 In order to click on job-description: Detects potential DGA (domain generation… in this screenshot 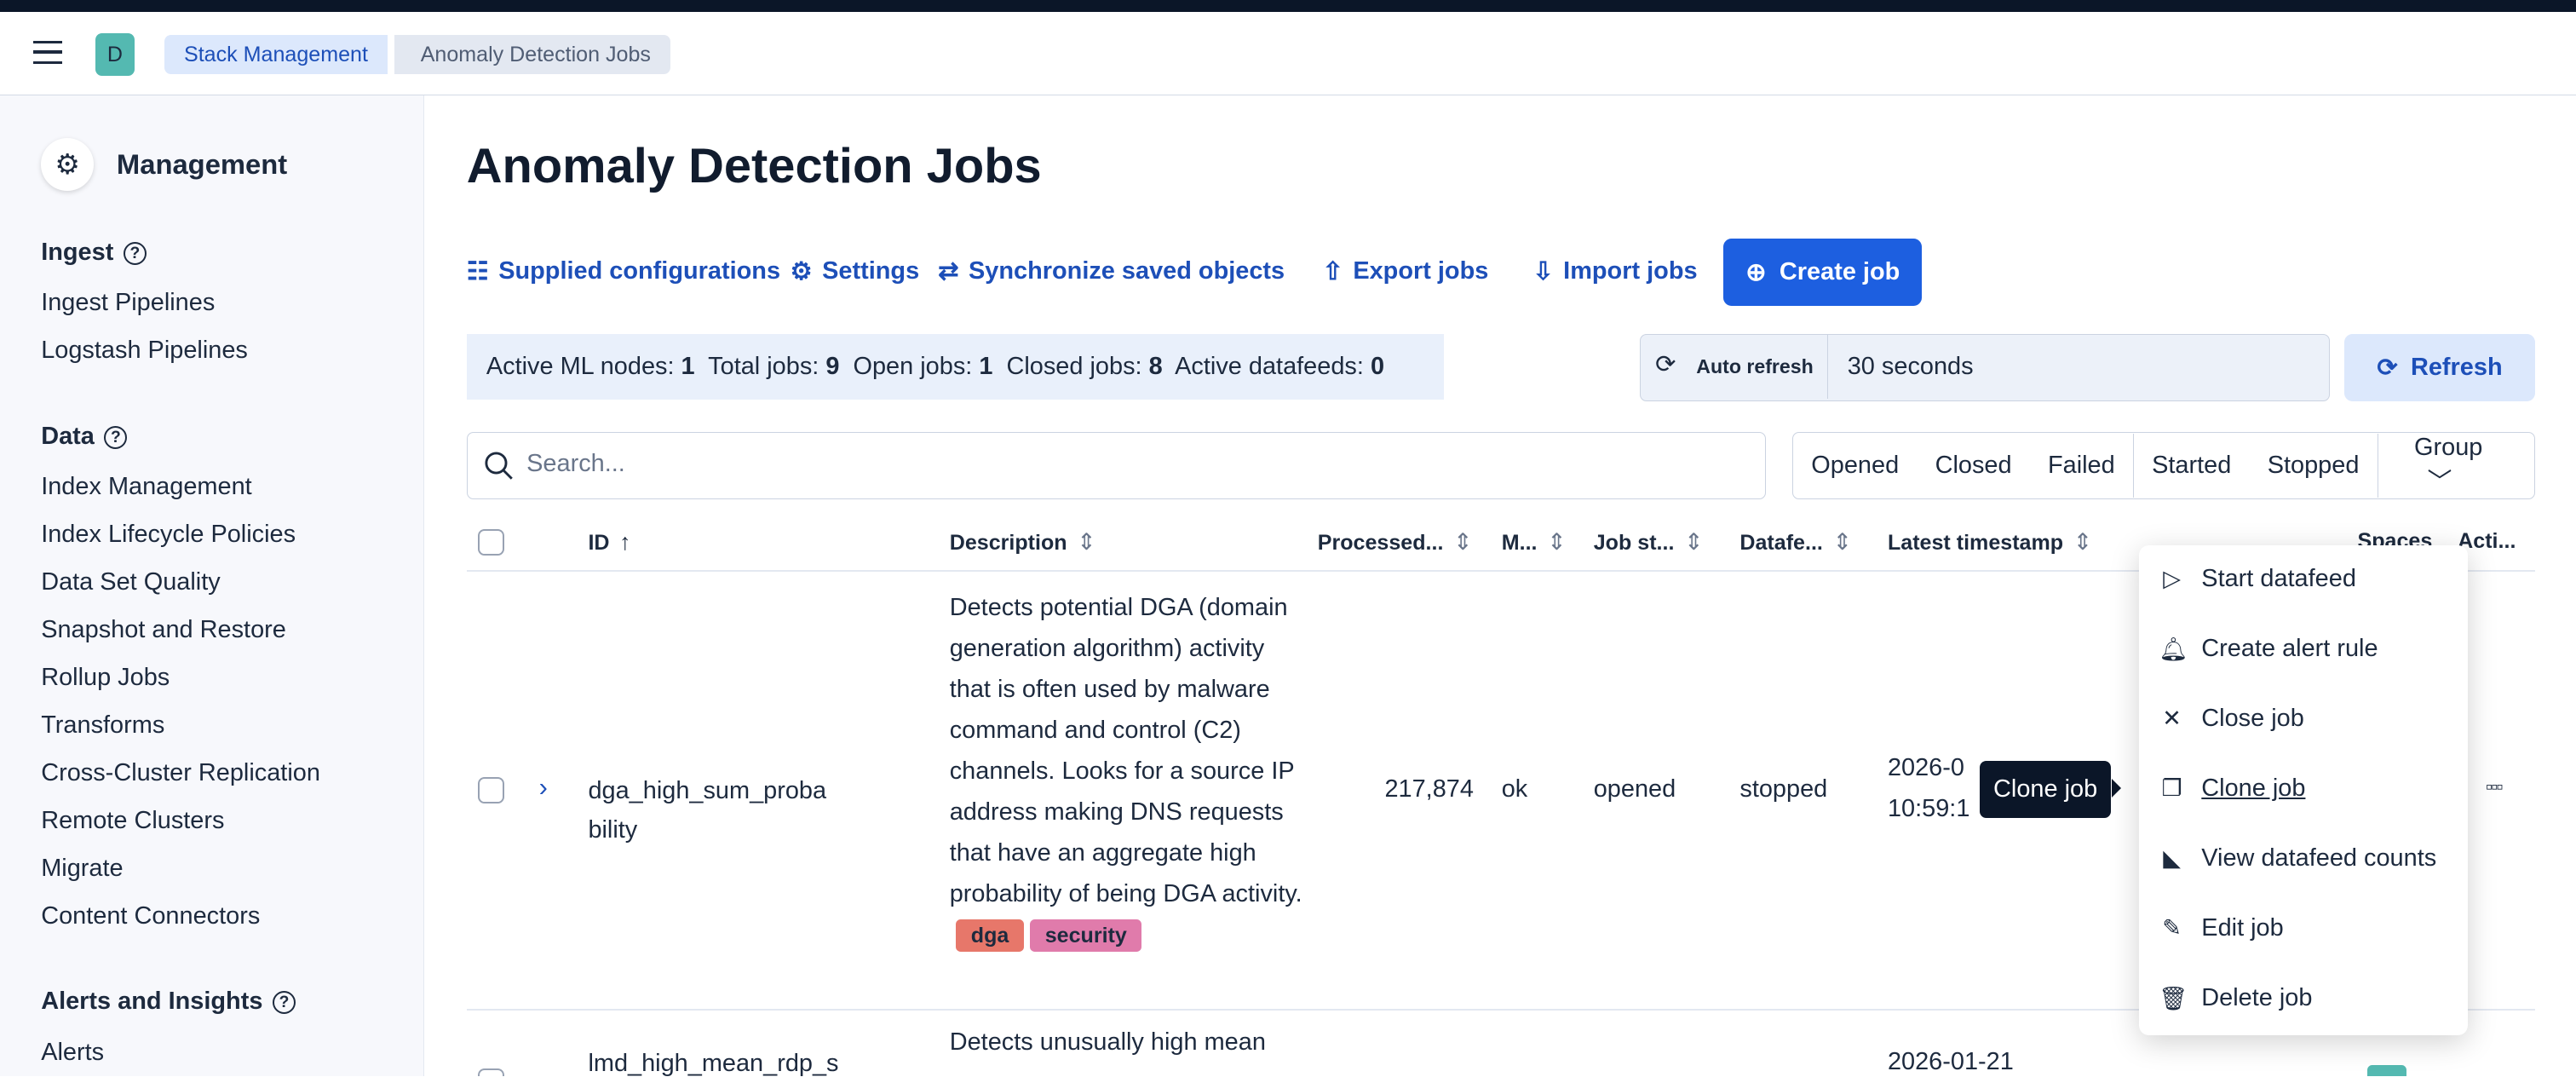, I will do `click(1126, 771)`.